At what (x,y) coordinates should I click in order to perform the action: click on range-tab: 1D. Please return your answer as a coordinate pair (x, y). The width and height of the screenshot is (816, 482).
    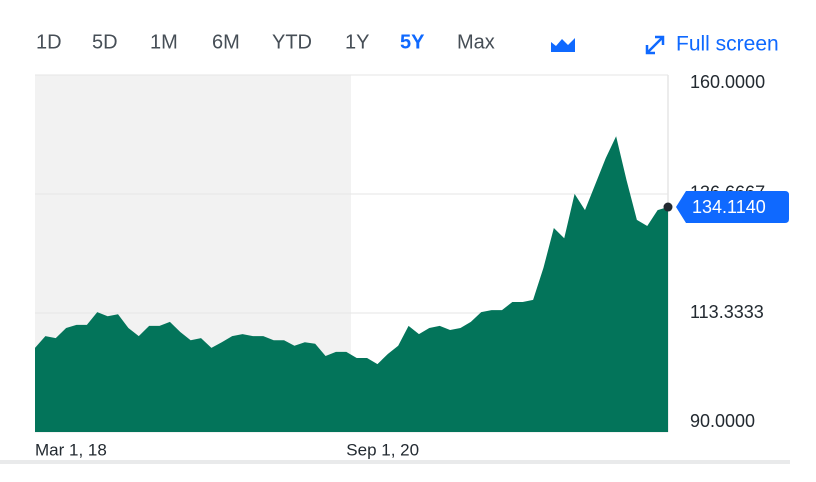
    Looking at the image, I should click on (49, 42).